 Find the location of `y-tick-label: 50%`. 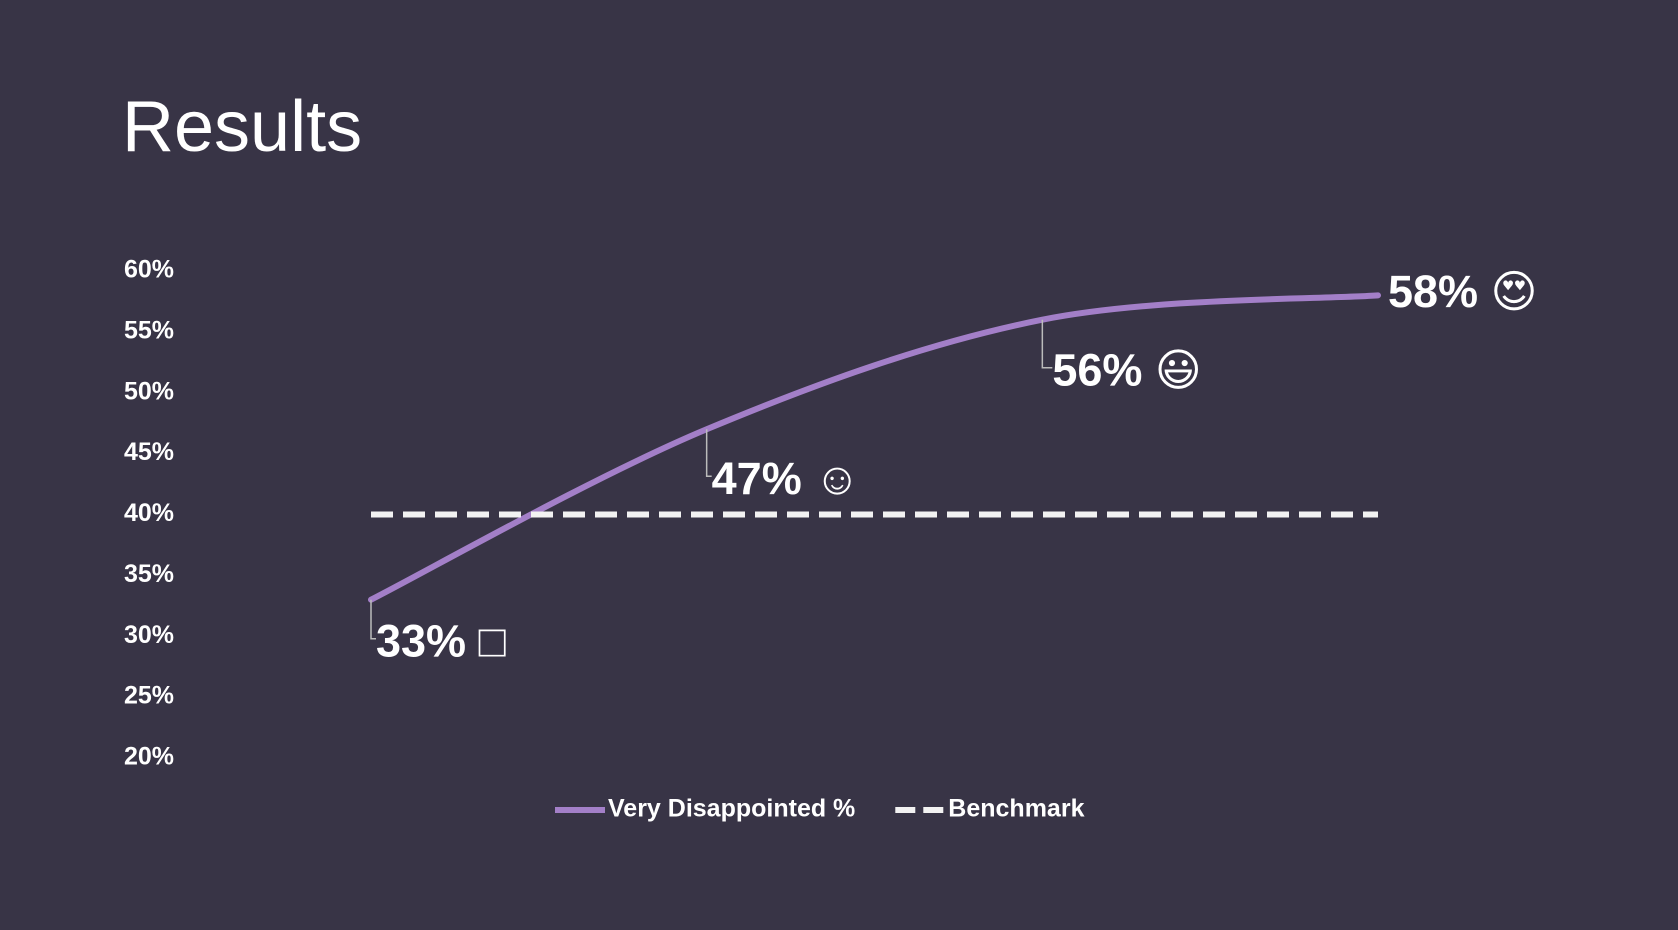

y-tick-label: 50% is located at coordinates (149, 391).